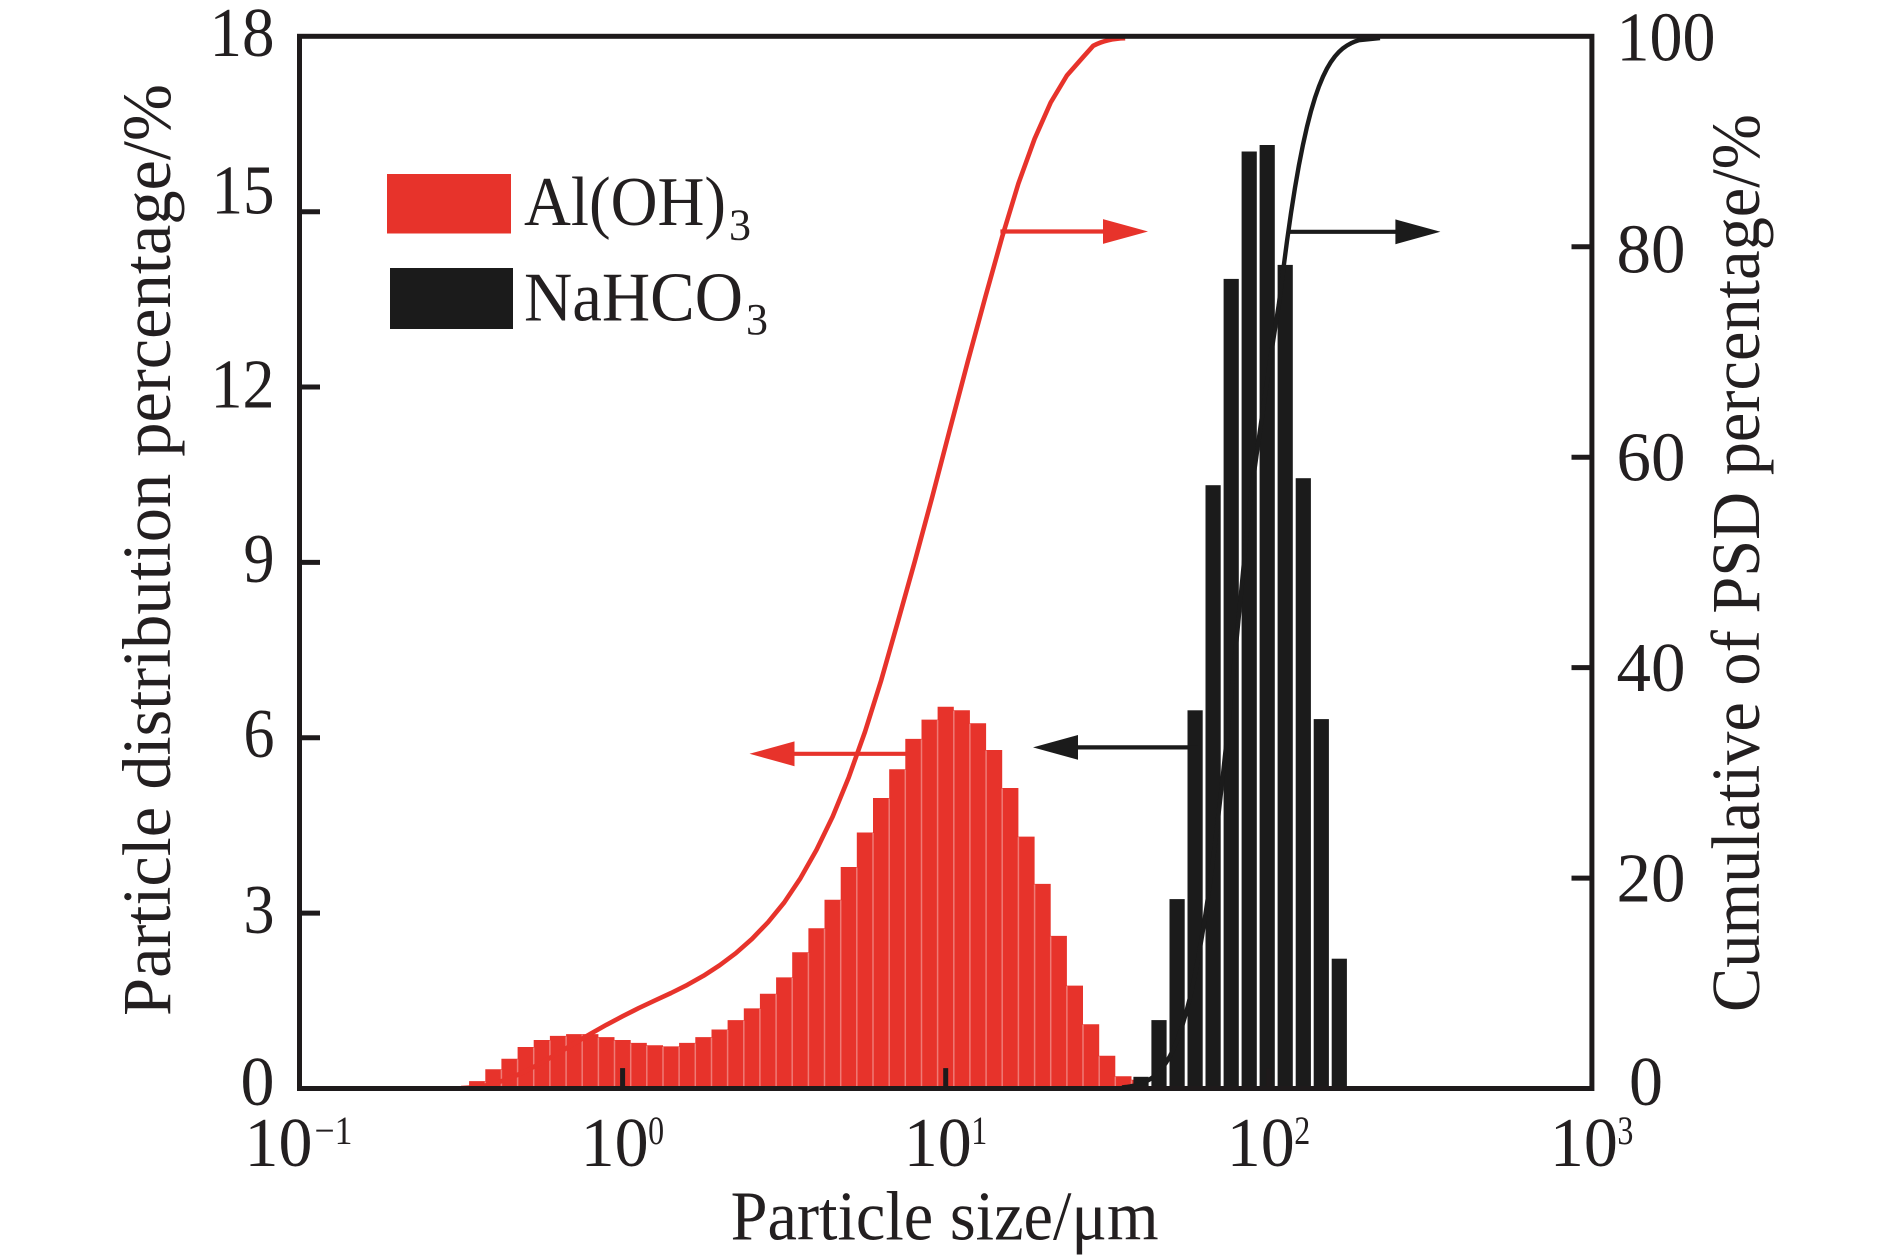 This screenshot has height=1259, width=1890. Describe the element at coordinates (625, 202) in the screenshot. I see `svg-text: Al(OH)` at that location.